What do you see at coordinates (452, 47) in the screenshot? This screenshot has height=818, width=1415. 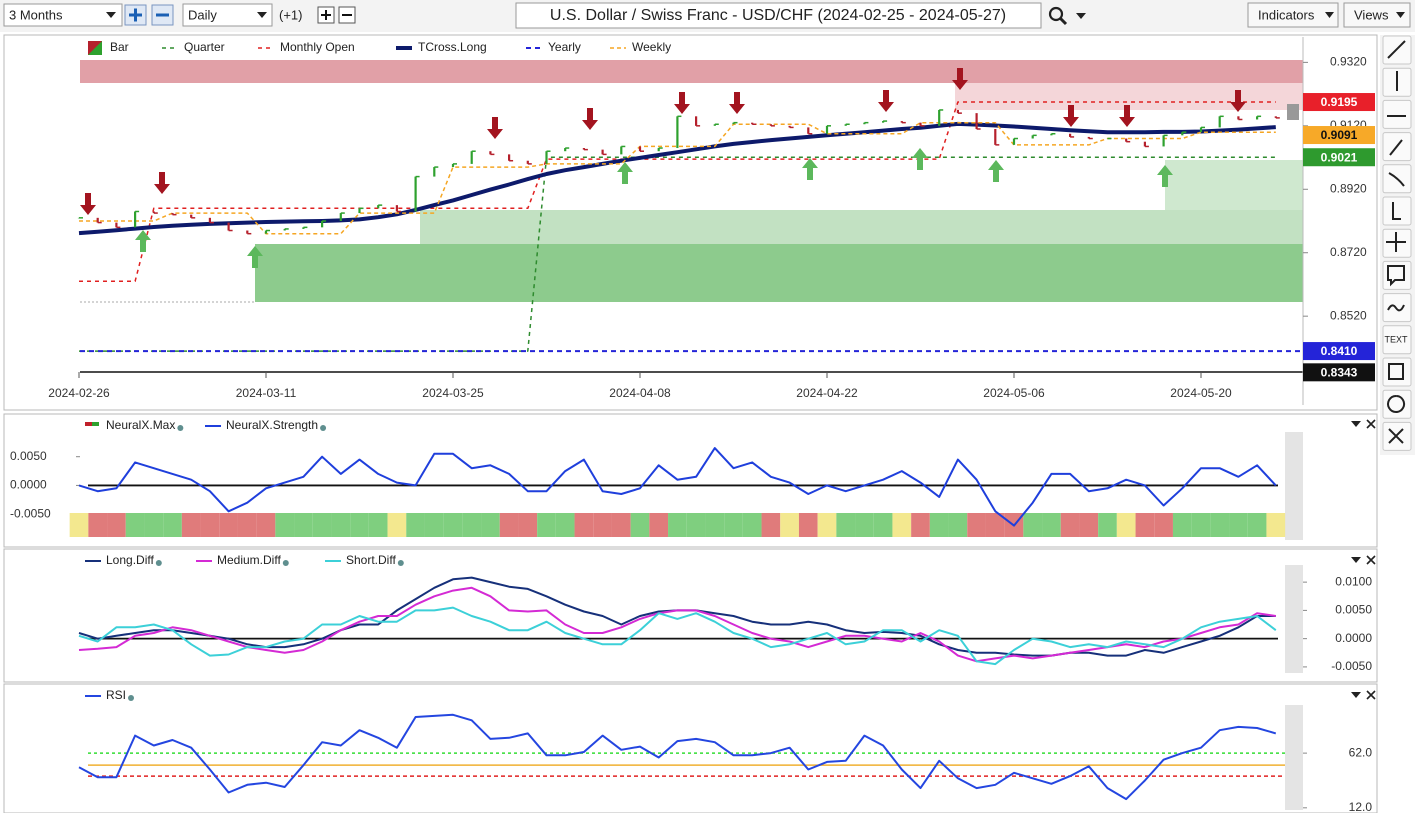 I see `legend-label: TCross.Long` at bounding box center [452, 47].